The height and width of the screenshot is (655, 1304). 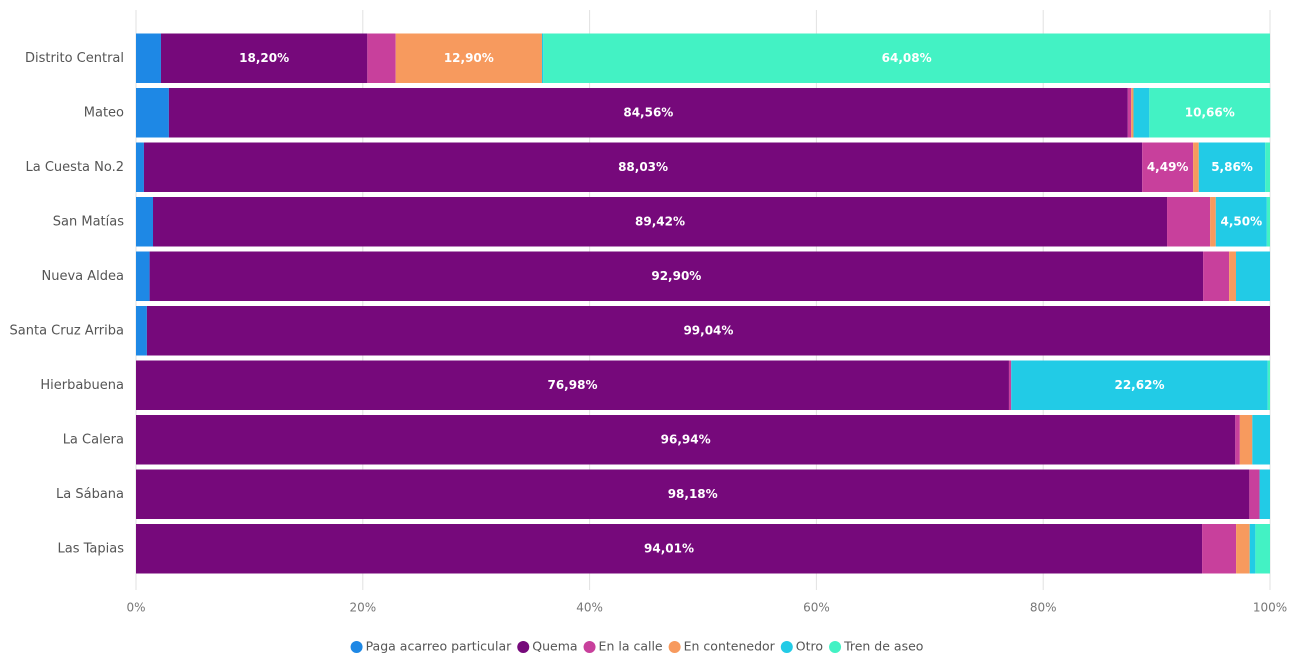 I want to click on data-label: 84,56%, so click(x=648, y=112).